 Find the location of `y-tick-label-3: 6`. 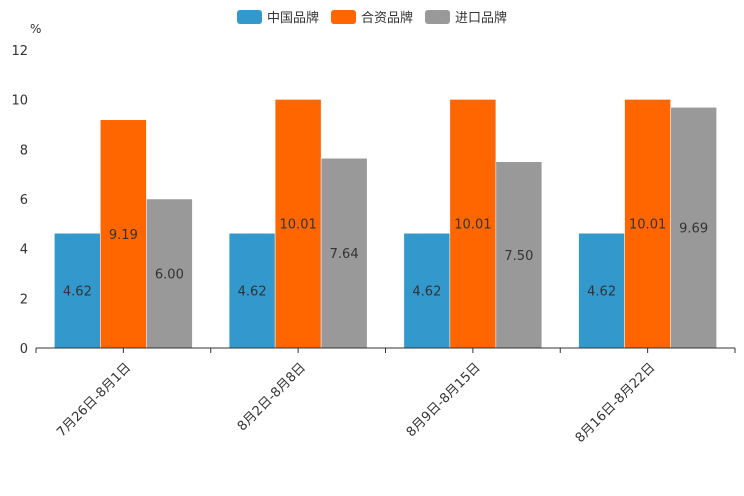

y-tick-label-3: 6 is located at coordinates (24, 200).